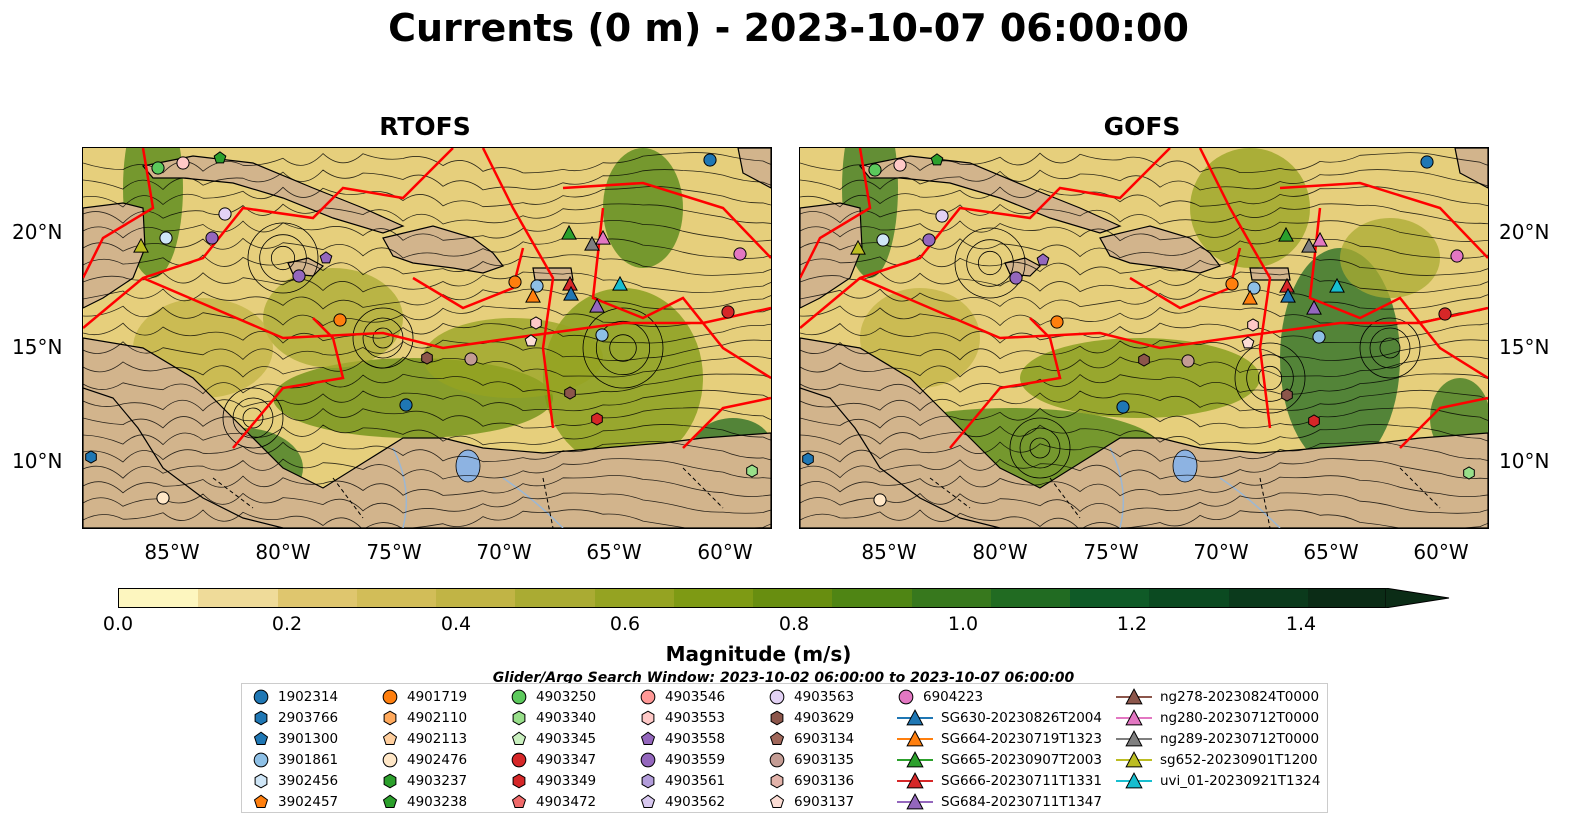  What do you see at coordinates (1239, 760) in the screenshot?
I see `legend-label: sg652-20230901T1200` at bounding box center [1239, 760].